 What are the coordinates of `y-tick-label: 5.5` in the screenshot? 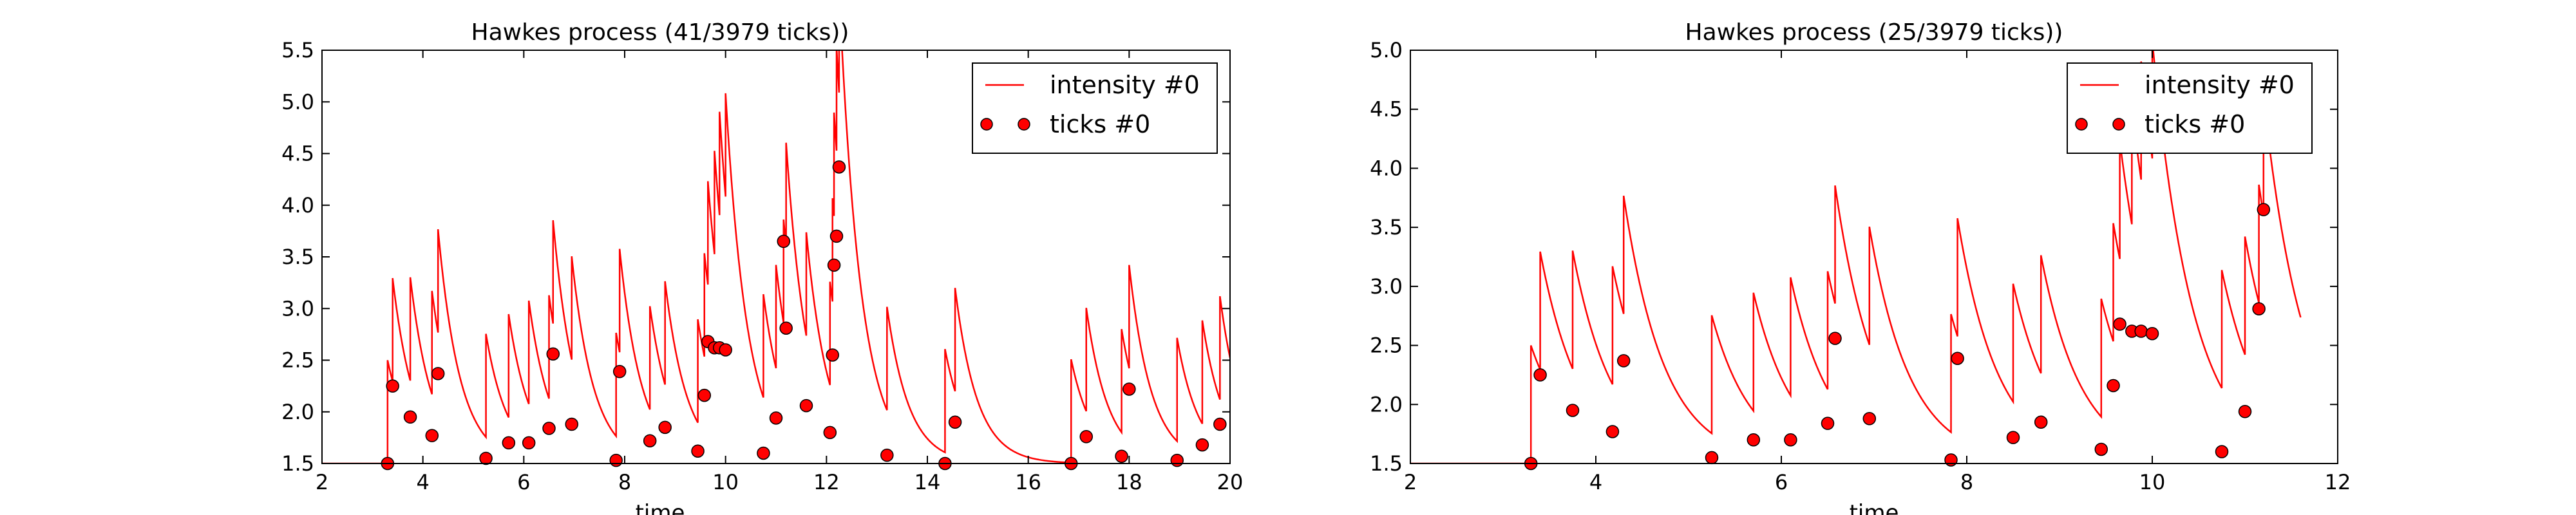 It's located at (297, 50).